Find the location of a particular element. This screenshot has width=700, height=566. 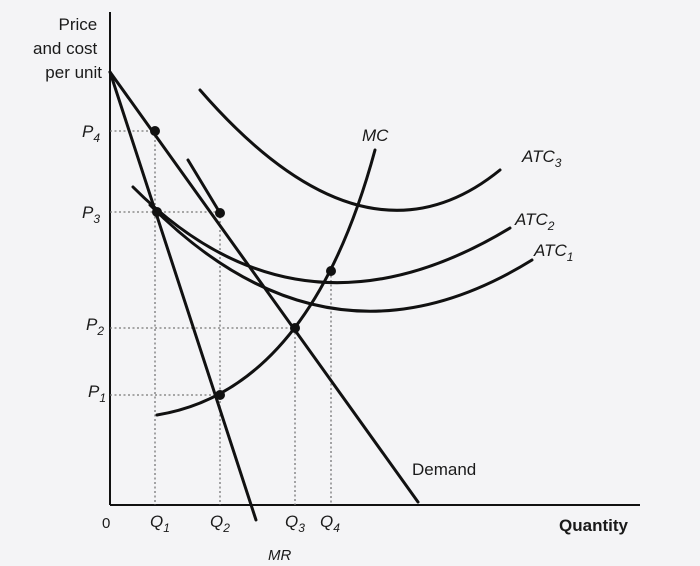

atc3-curve is located at coordinates (350, 150).